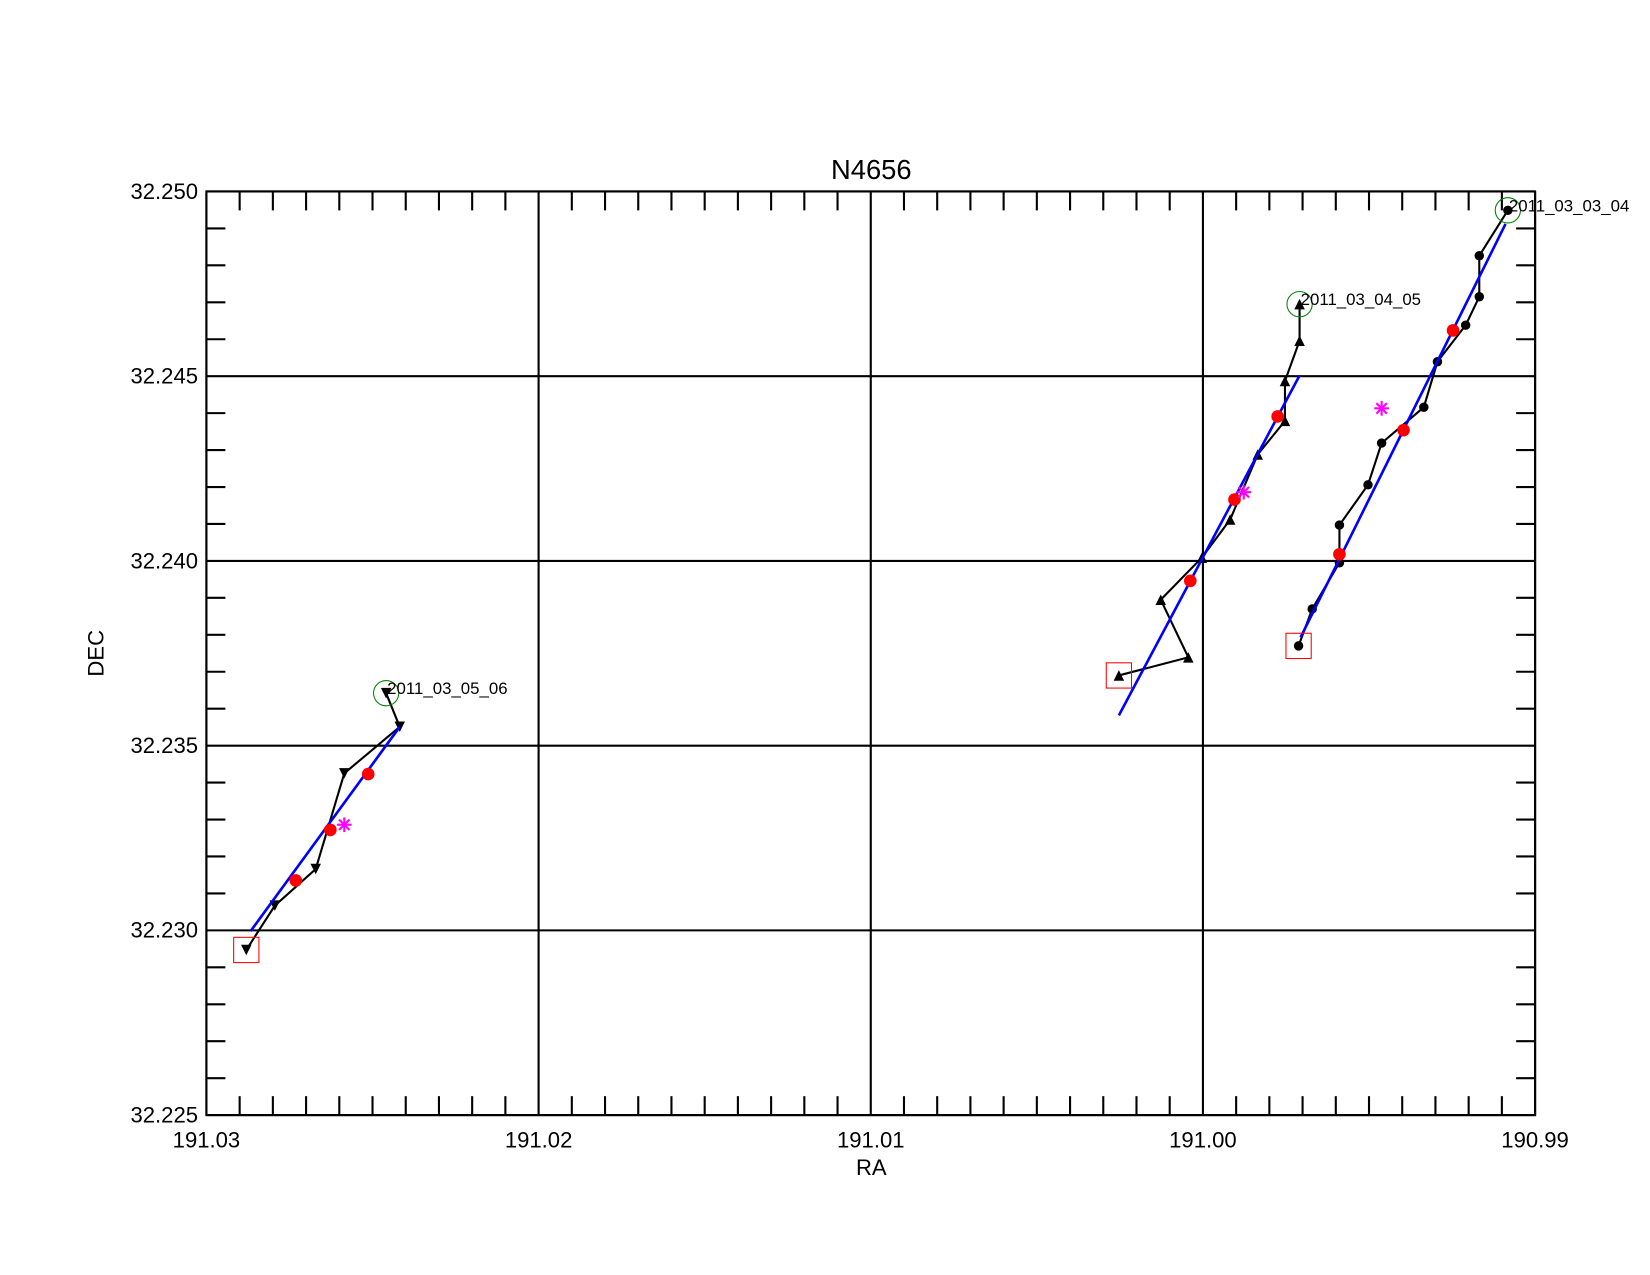  Describe the element at coordinates (164, 376) in the screenshot. I see `y-tick-label: 32.245` at that location.